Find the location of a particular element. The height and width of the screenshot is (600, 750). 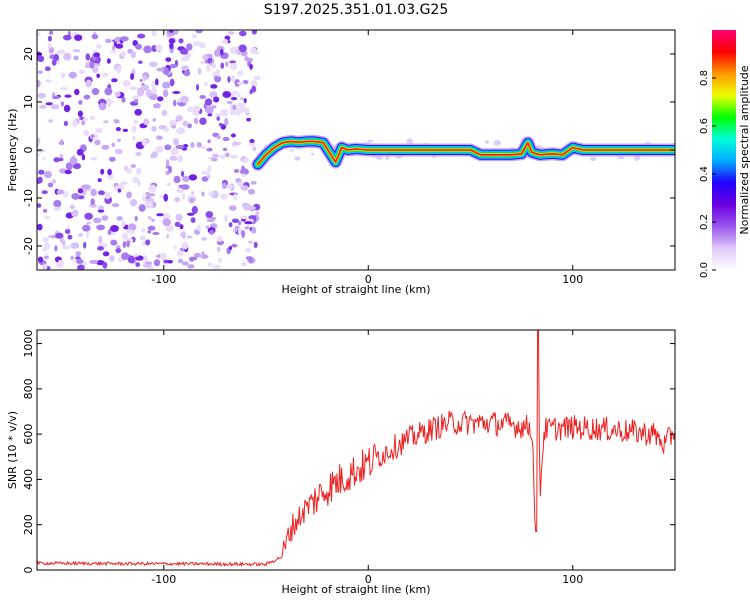

colorbar-tick-label: 0.0 is located at coordinates (704, 270).